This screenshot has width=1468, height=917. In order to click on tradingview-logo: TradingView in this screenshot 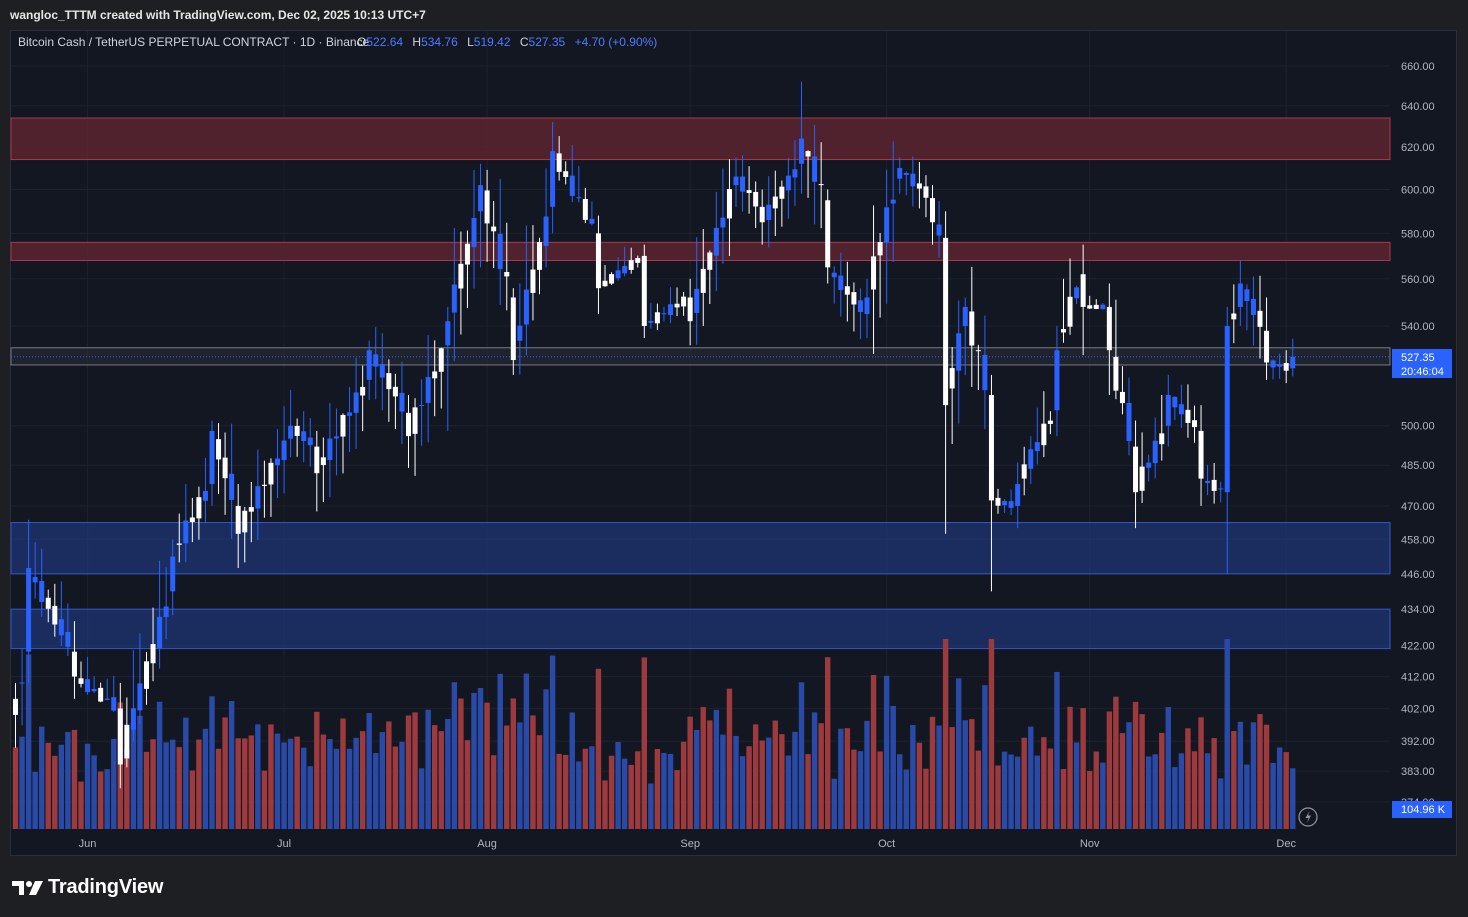, I will do `click(87, 887)`.